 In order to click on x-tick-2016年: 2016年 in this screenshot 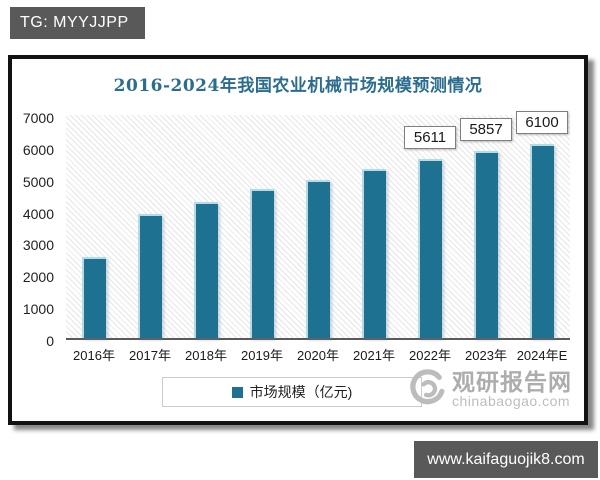, I will do `click(94, 355)`.